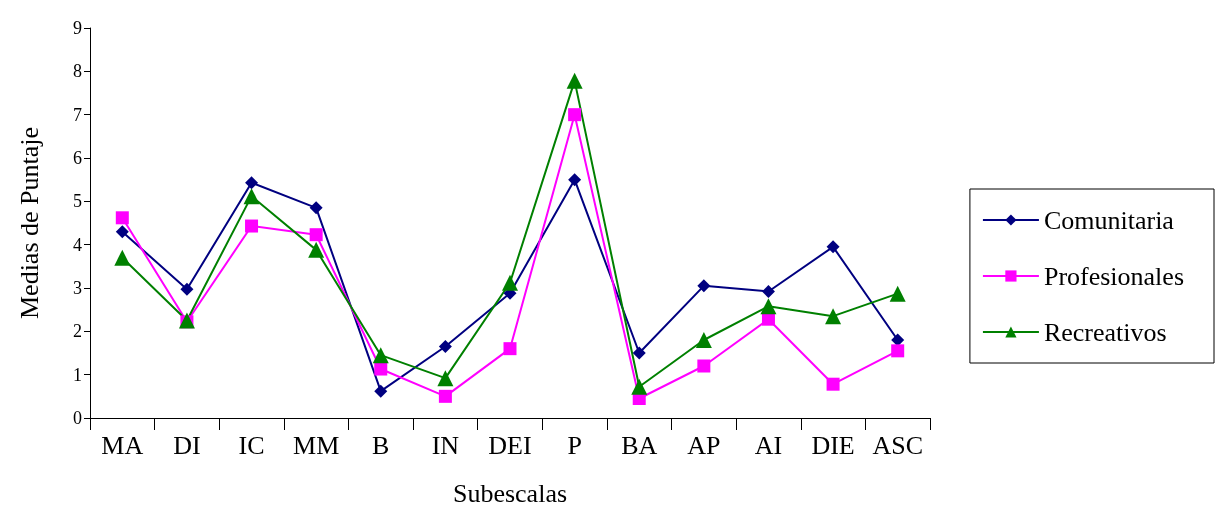  I want to click on x-tick-label: MM, so click(316, 445).